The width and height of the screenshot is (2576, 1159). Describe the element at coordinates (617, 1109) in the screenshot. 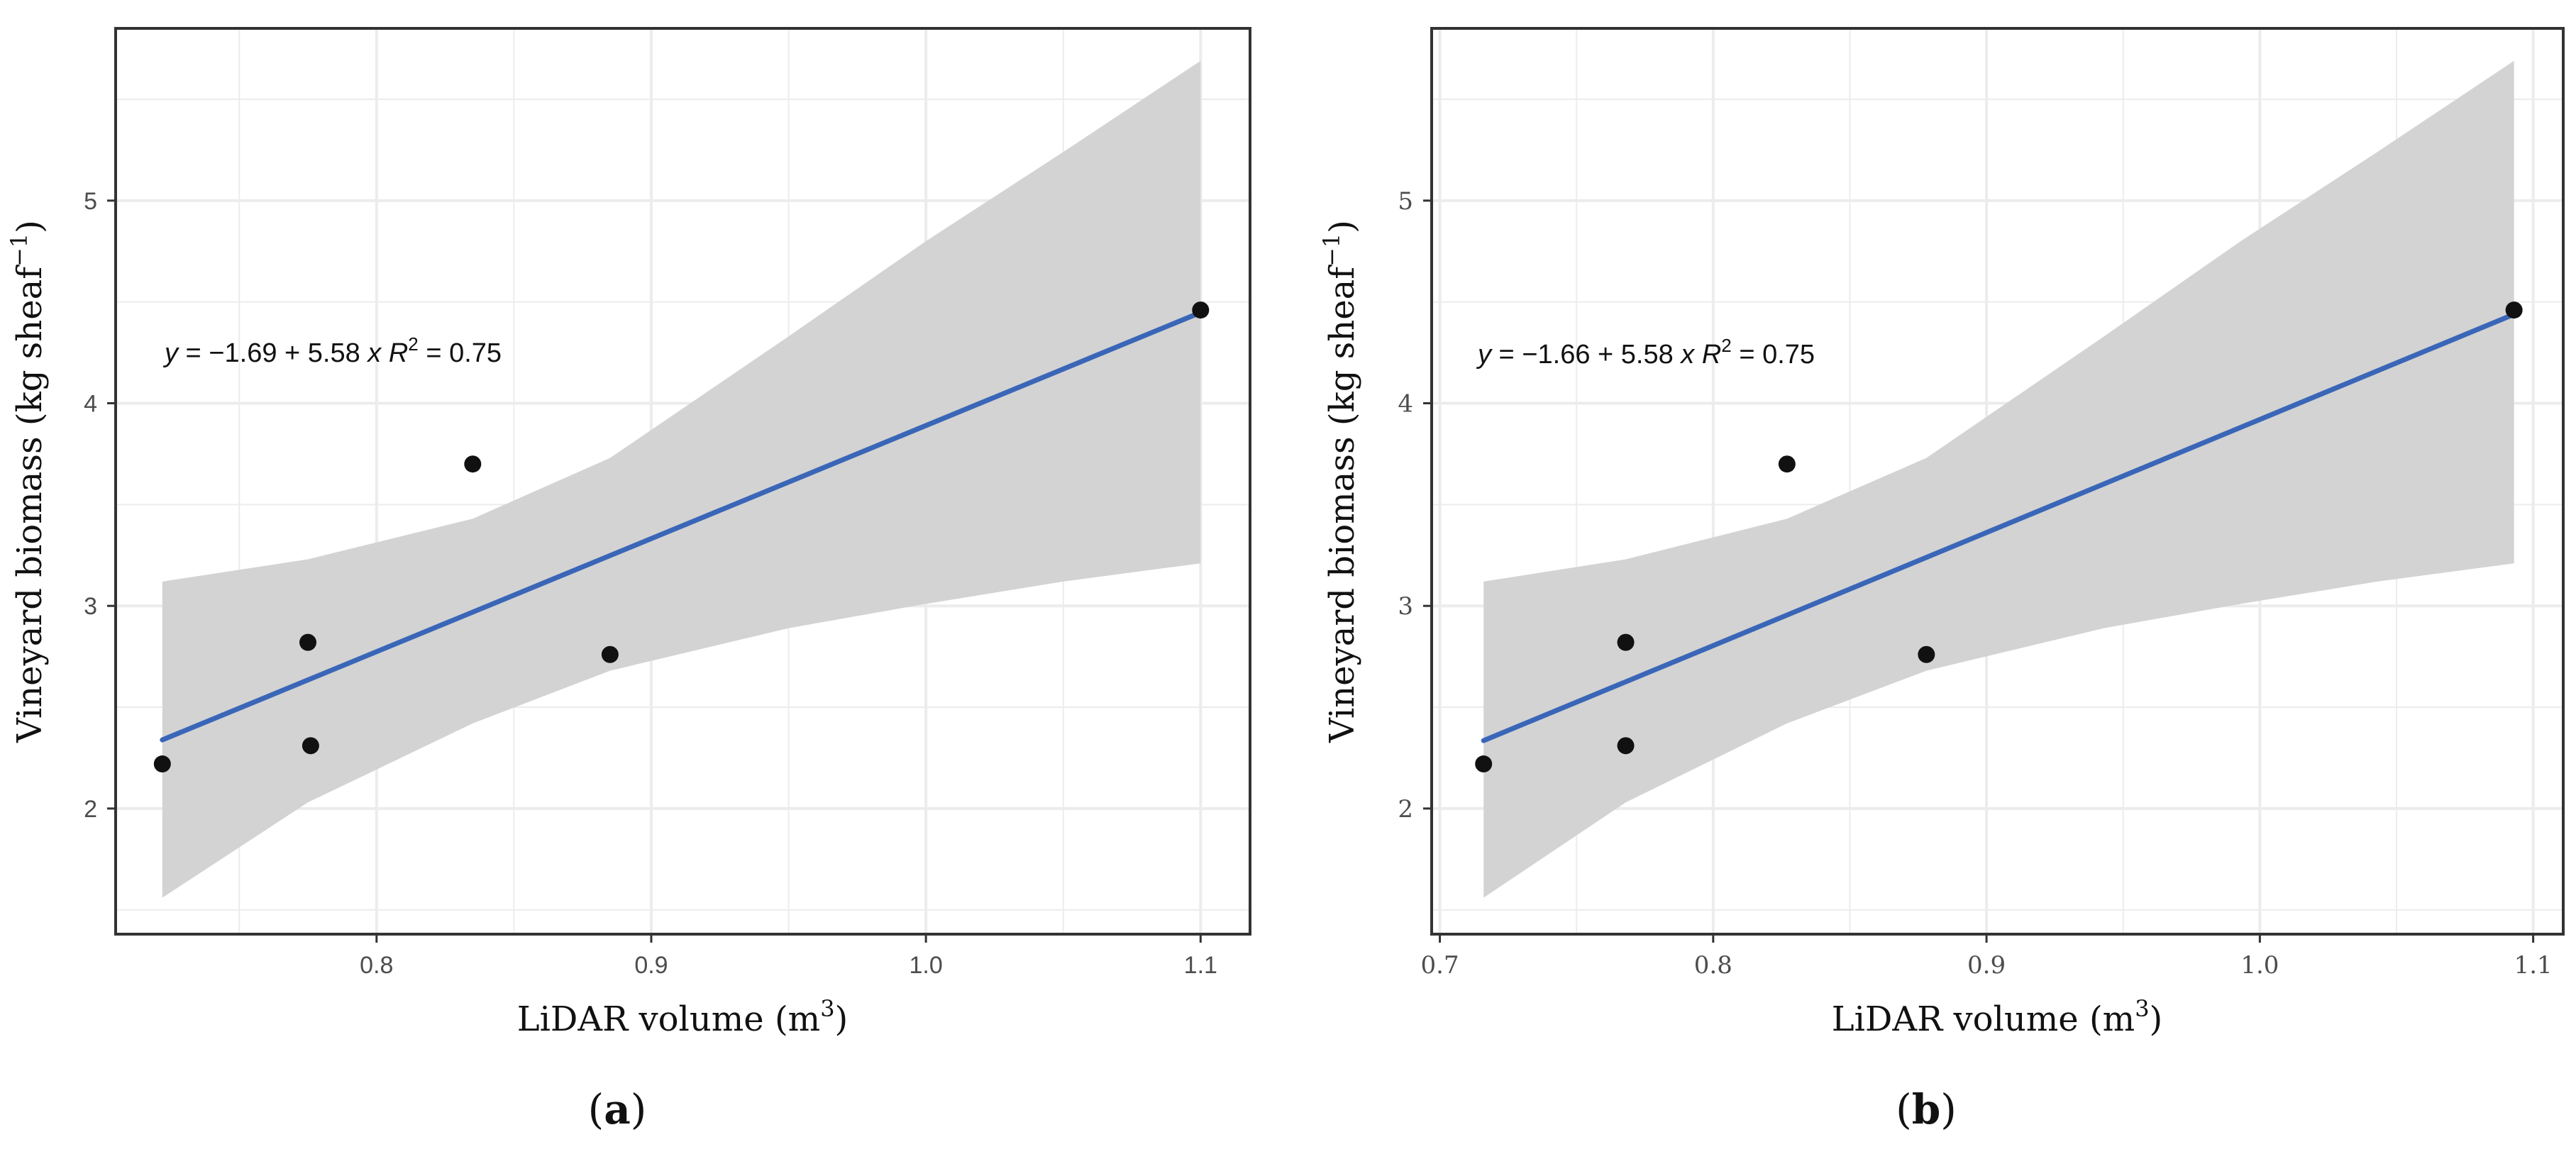

I see `panel-label: (a)` at that location.